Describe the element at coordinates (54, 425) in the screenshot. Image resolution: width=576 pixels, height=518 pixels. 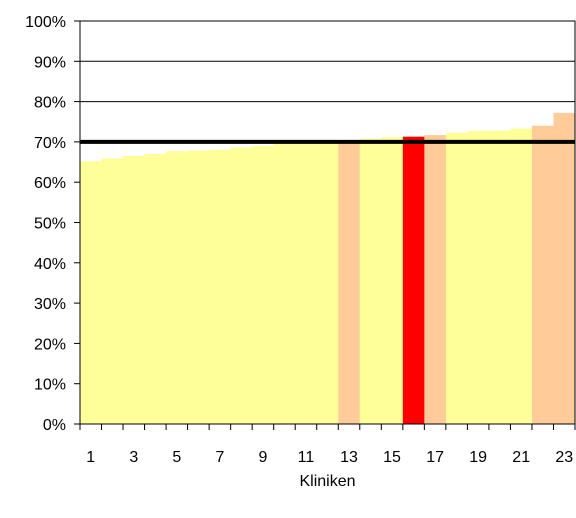
I see `y-tick-label: 0%` at that location.